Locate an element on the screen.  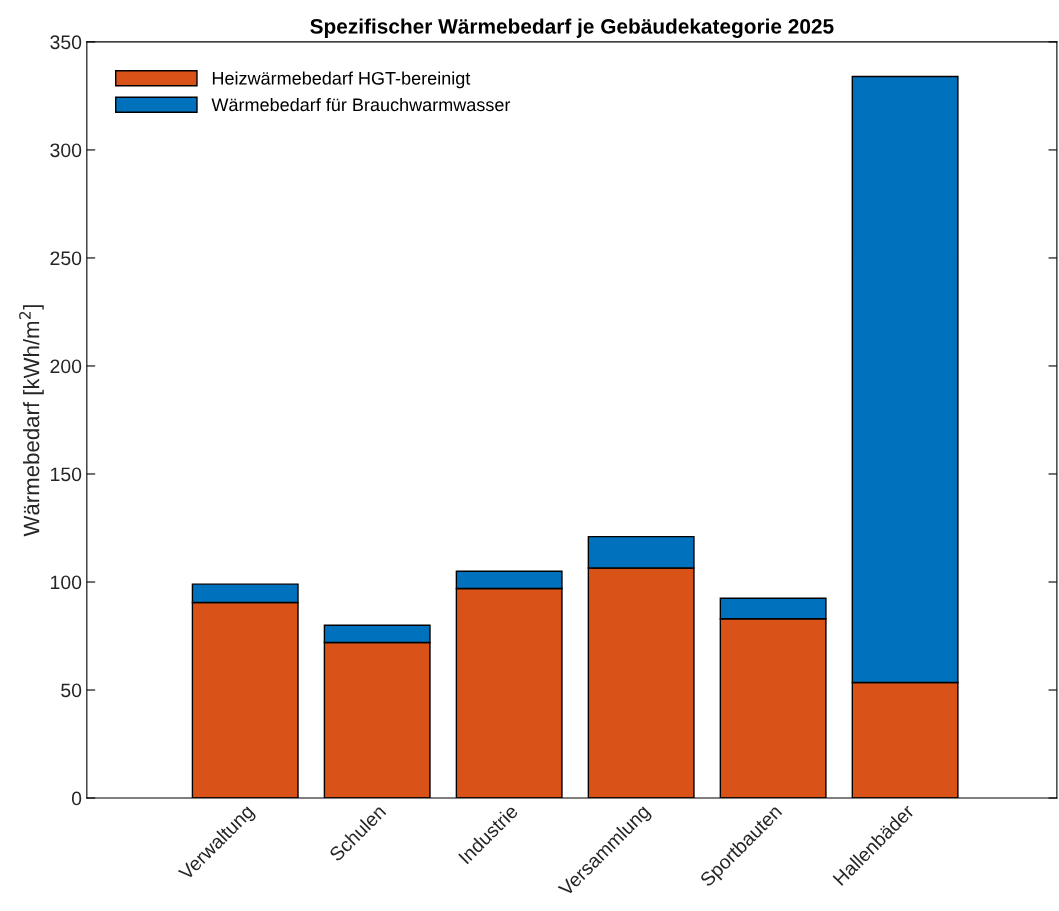
y-tick-label: 250 is located at coordinates (66, 258).